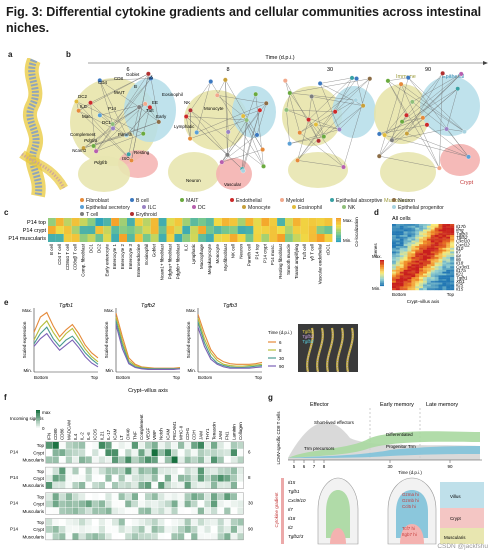 Image resolution: width=494 pixels, height=553 pixels. I want to click on panel-b-zone-epithelial: Epithelial, so click(453, 77).